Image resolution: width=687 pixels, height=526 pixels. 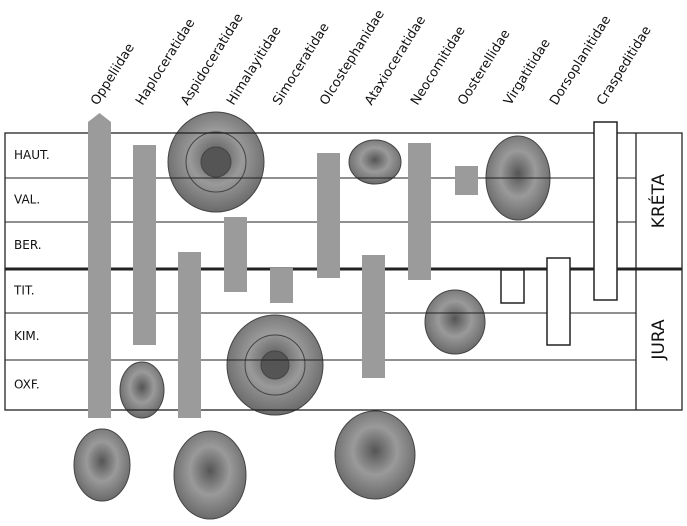 I want to click on stage-label: KIM., so click(x=27, y=336).